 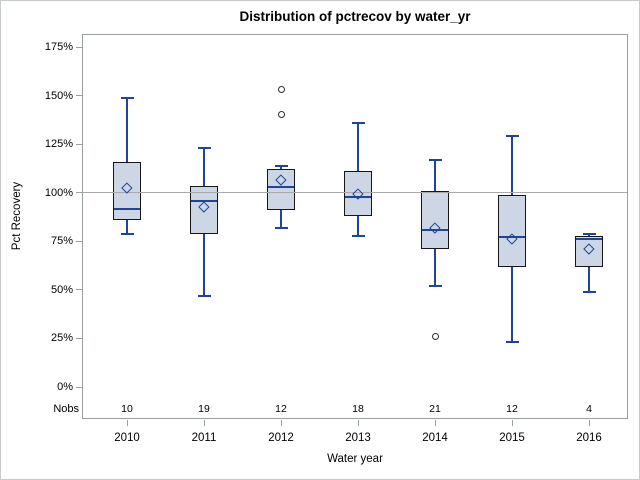 I want to click on chart-title: Distribution of pctrecov by water_yr, so click(x=355, y=16).